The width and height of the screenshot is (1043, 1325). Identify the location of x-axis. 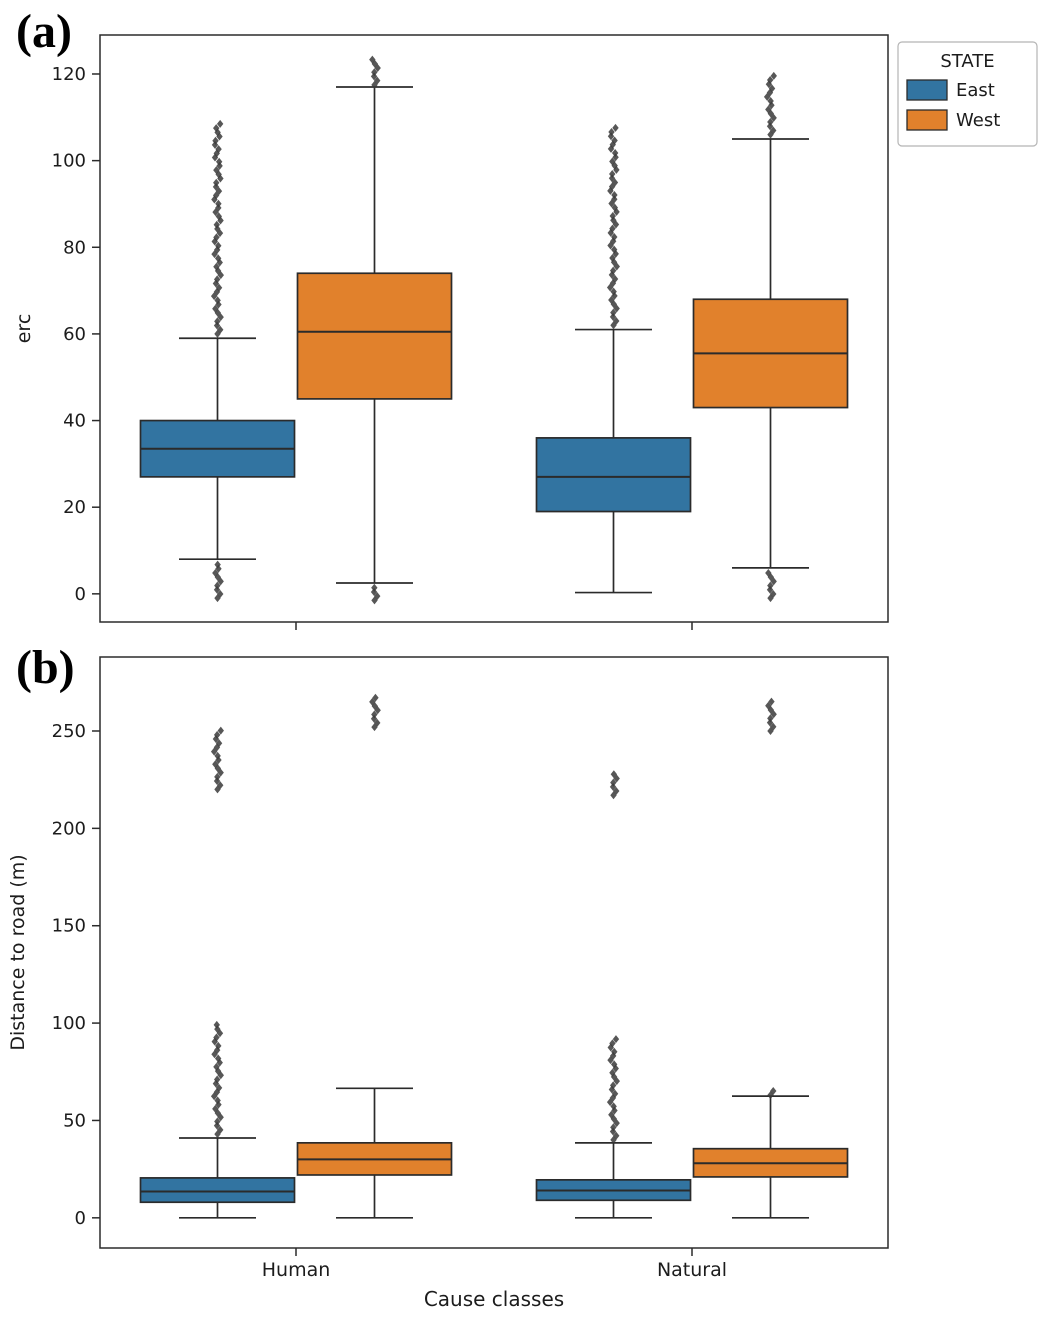
(494, 626).